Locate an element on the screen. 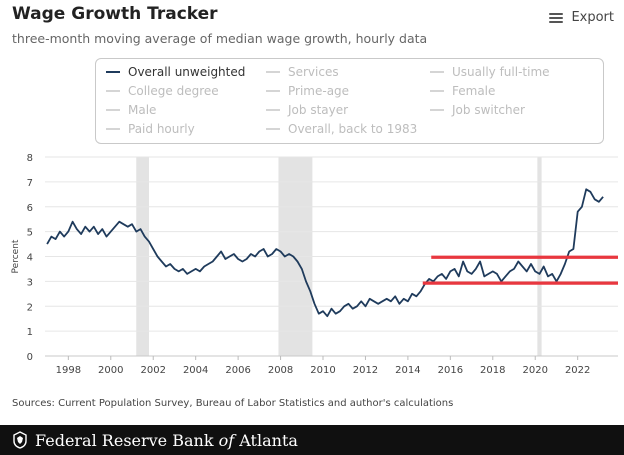 Image resolution: width=624 pixels, height=455 pixels. x-tick-label: 2004 is located at coordinates (195, 370).